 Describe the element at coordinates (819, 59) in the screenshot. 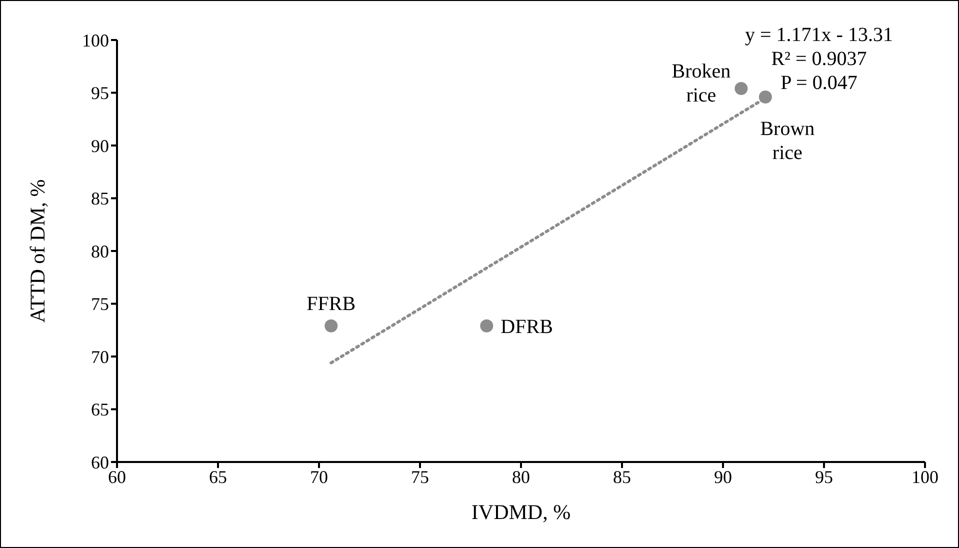

I see `annotation: R² = 0.9037` at that location.